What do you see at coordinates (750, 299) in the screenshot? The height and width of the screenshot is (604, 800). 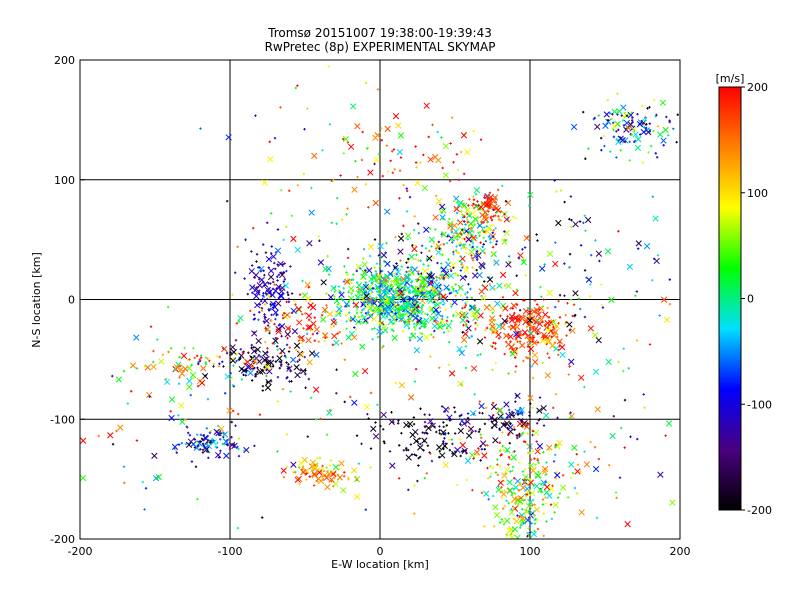 I see `colorbar-tick-label: 0` at bounding box center [750, 299].